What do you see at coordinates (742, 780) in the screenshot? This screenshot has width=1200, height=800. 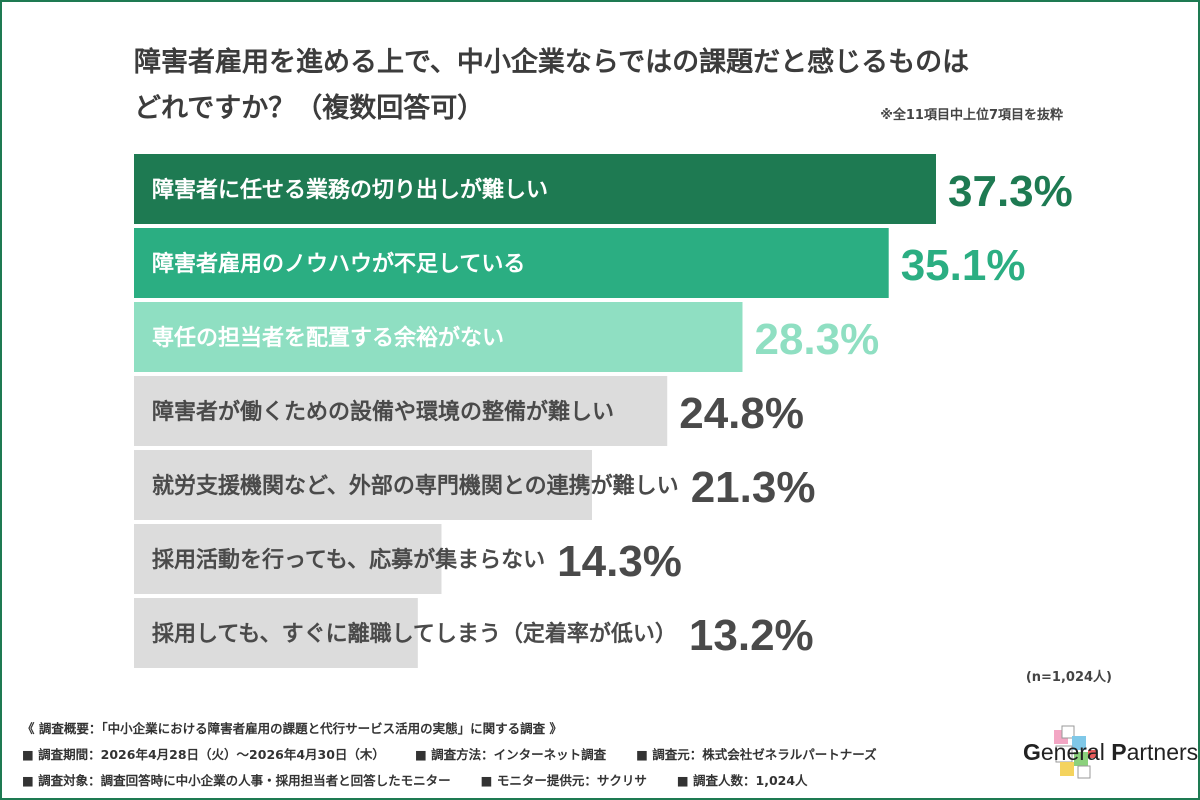 I see `footer-count: ■ 調査人数：1,024人` at bounding box center [742, 780].